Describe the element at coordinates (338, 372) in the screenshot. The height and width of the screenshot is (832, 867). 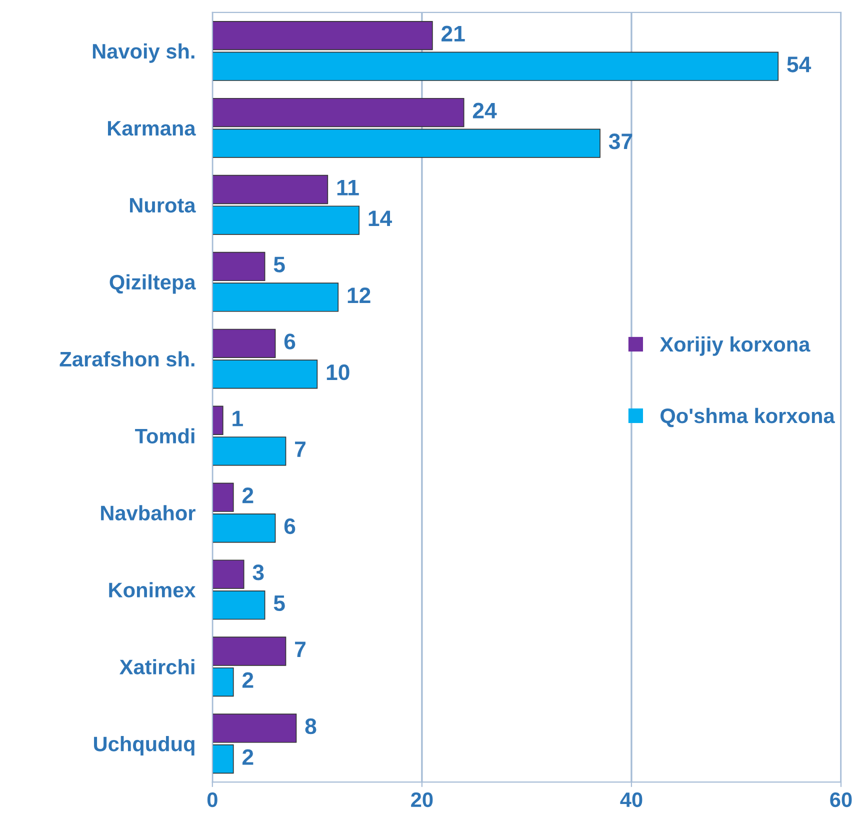
I see `data-label: 10` at that location.